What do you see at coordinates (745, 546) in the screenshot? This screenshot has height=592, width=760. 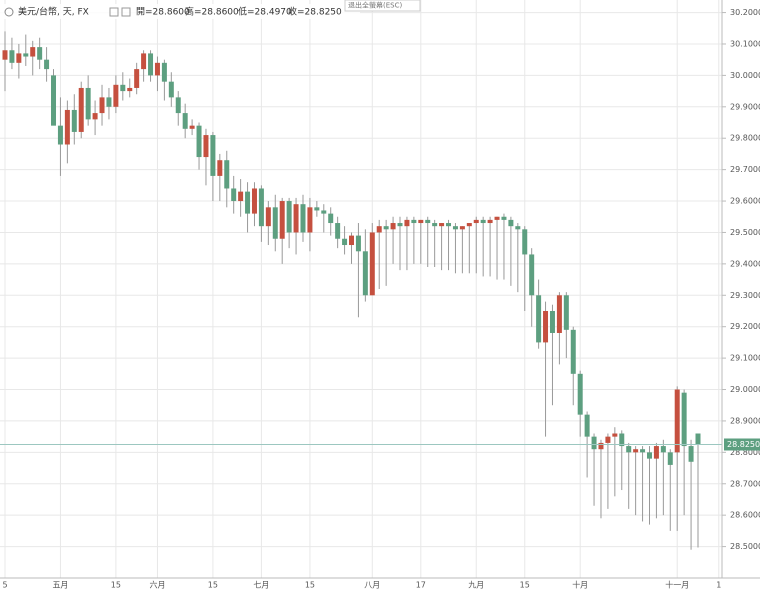 I see `y-tick-label: 28.5000` at bounding box center [745, 546].